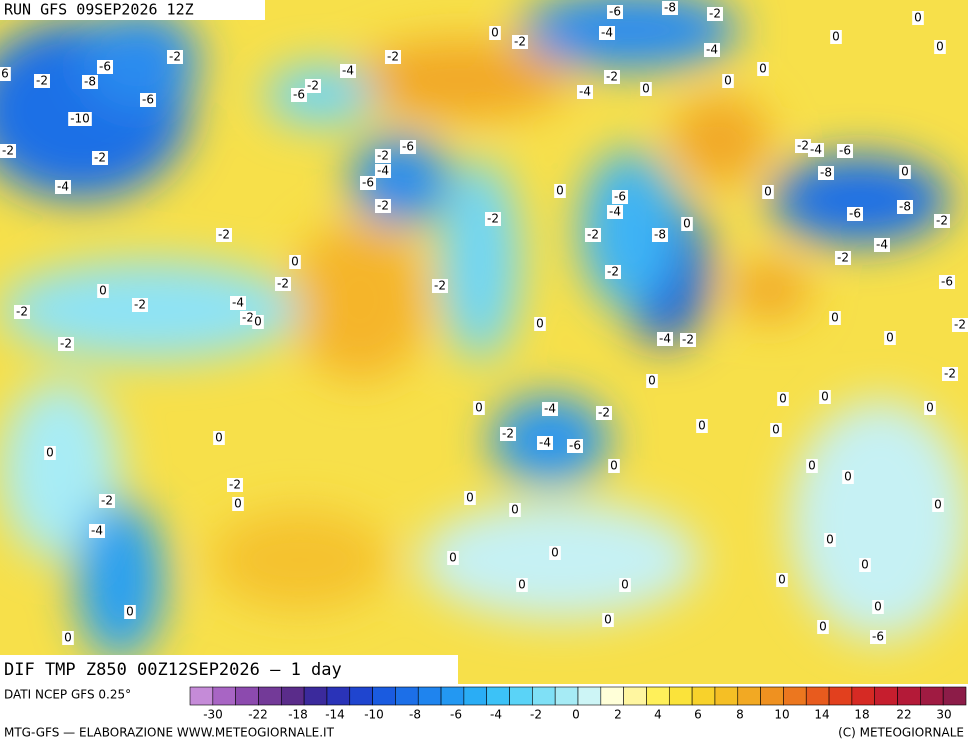  I want to click on colorbar-tick-label: 30, so click(943, 715).